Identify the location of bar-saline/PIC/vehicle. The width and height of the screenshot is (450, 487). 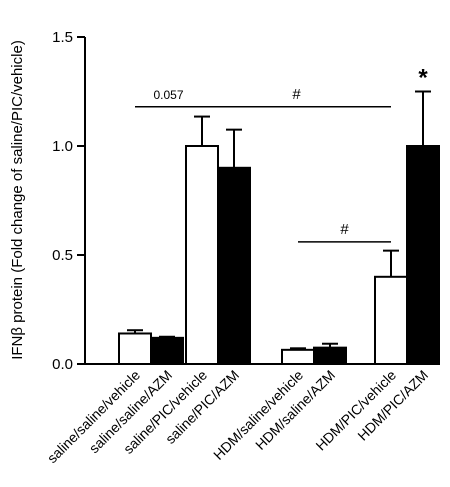
(202, 255).